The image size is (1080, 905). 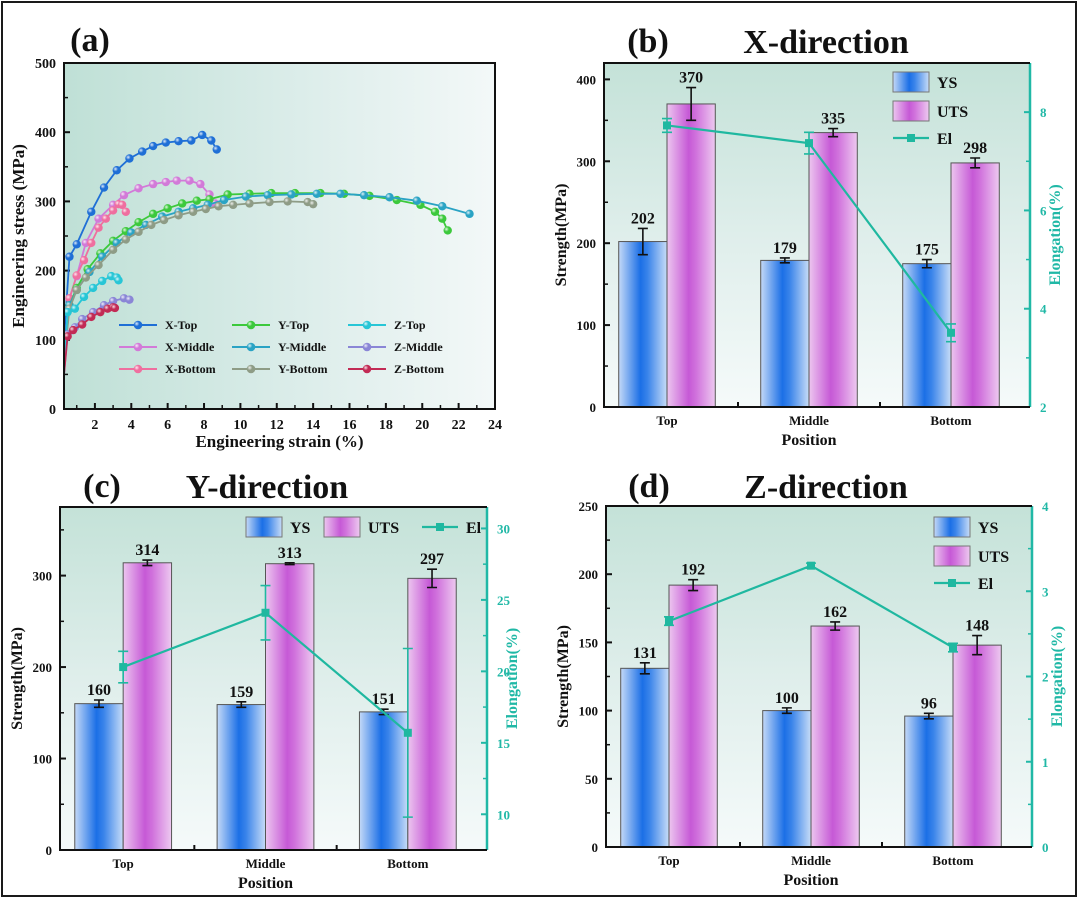 What do you see at coordinates (818, 676) in the screenshot?
I see `plot-frame` at bounding box center [818, 676].